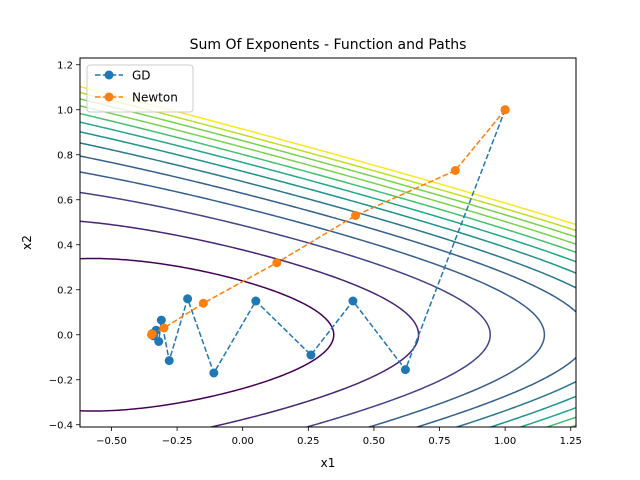 This screenshot has width=640, height=480. I want to click on contour-level-line, so click(207, 334).